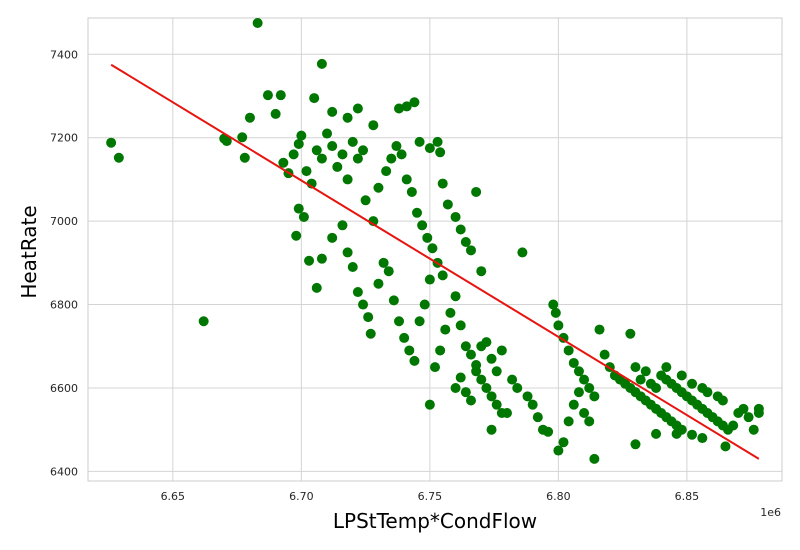 The image size is (800, 550). Describe the element at coordinates (301, 496) in the screenshot. I see `x-tick-label: 6.70` at that location.